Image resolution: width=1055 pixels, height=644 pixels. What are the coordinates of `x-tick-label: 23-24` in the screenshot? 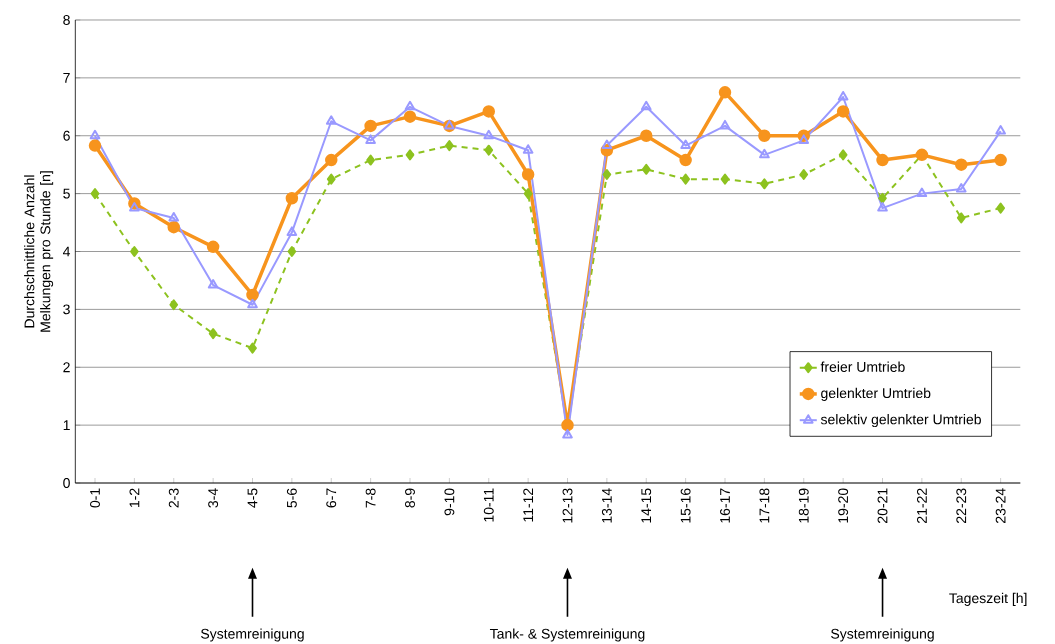 It's located at (1000, 505).